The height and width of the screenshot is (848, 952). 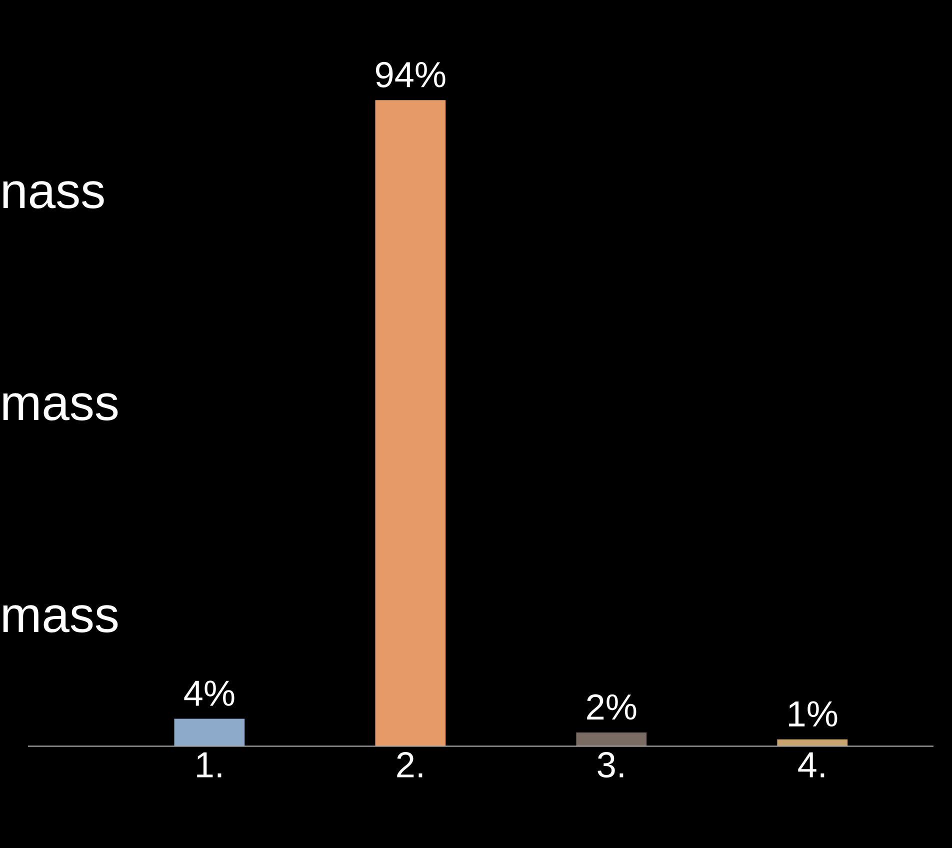 What do you see at coordinates (409, 765) in the screenshot?
I see `x-tick-label: 2.` at bounding box center [409, 765].